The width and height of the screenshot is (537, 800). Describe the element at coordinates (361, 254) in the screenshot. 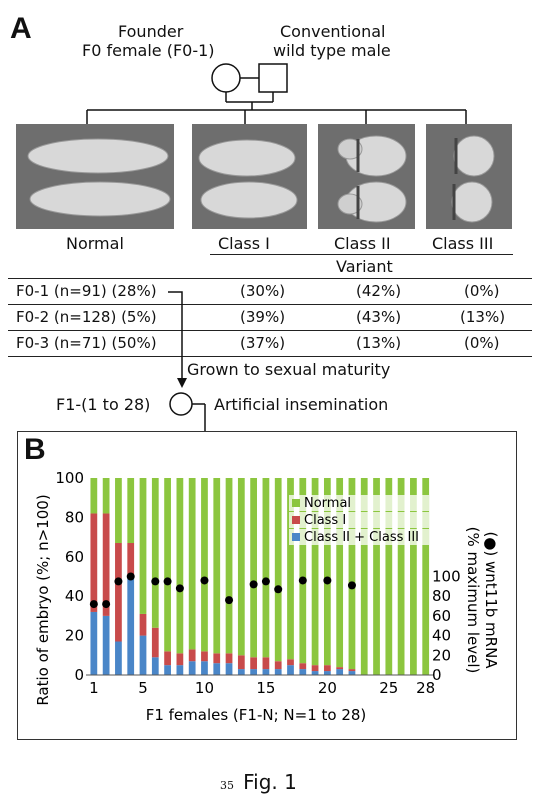

I see `variant-rule` at that location.